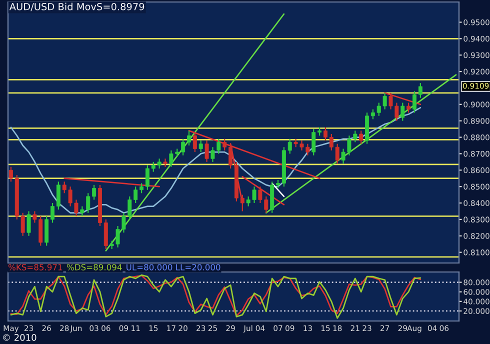 This screenshot has width=490, height=344. What do you see at coordinates (173, 267) in the screenshot?
I see `text: UL=80.000 LL=20.000` at bounding box center [173, 267].